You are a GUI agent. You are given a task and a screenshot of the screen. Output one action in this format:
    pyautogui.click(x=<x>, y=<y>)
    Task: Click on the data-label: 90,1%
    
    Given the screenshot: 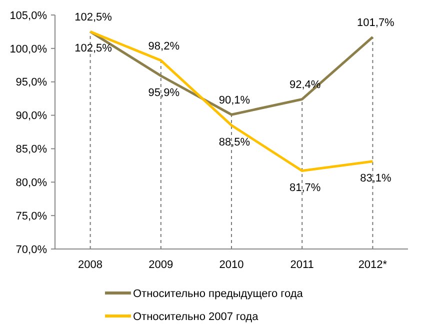 What is the action you would take?
    pyautogui.click(x=234, y=100)
    